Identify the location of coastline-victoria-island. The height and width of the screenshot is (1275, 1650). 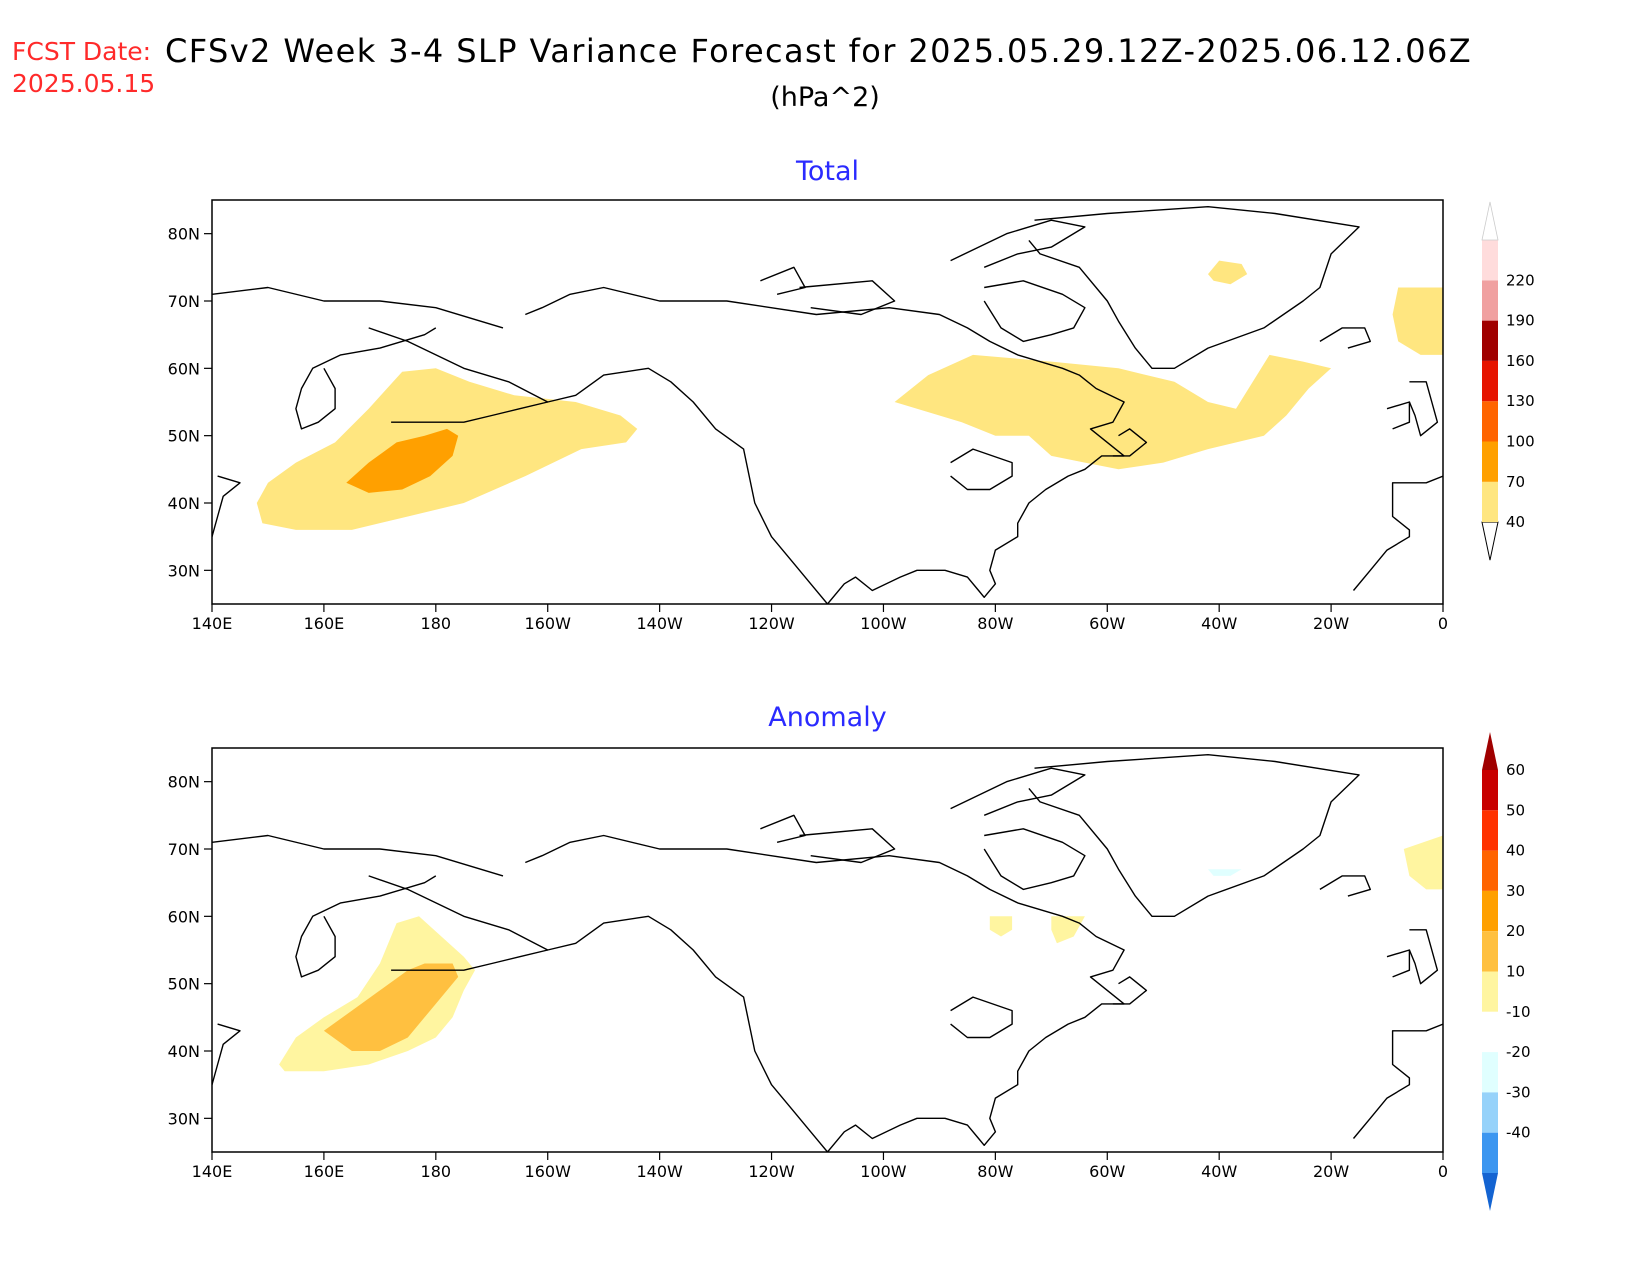
(847, 846).